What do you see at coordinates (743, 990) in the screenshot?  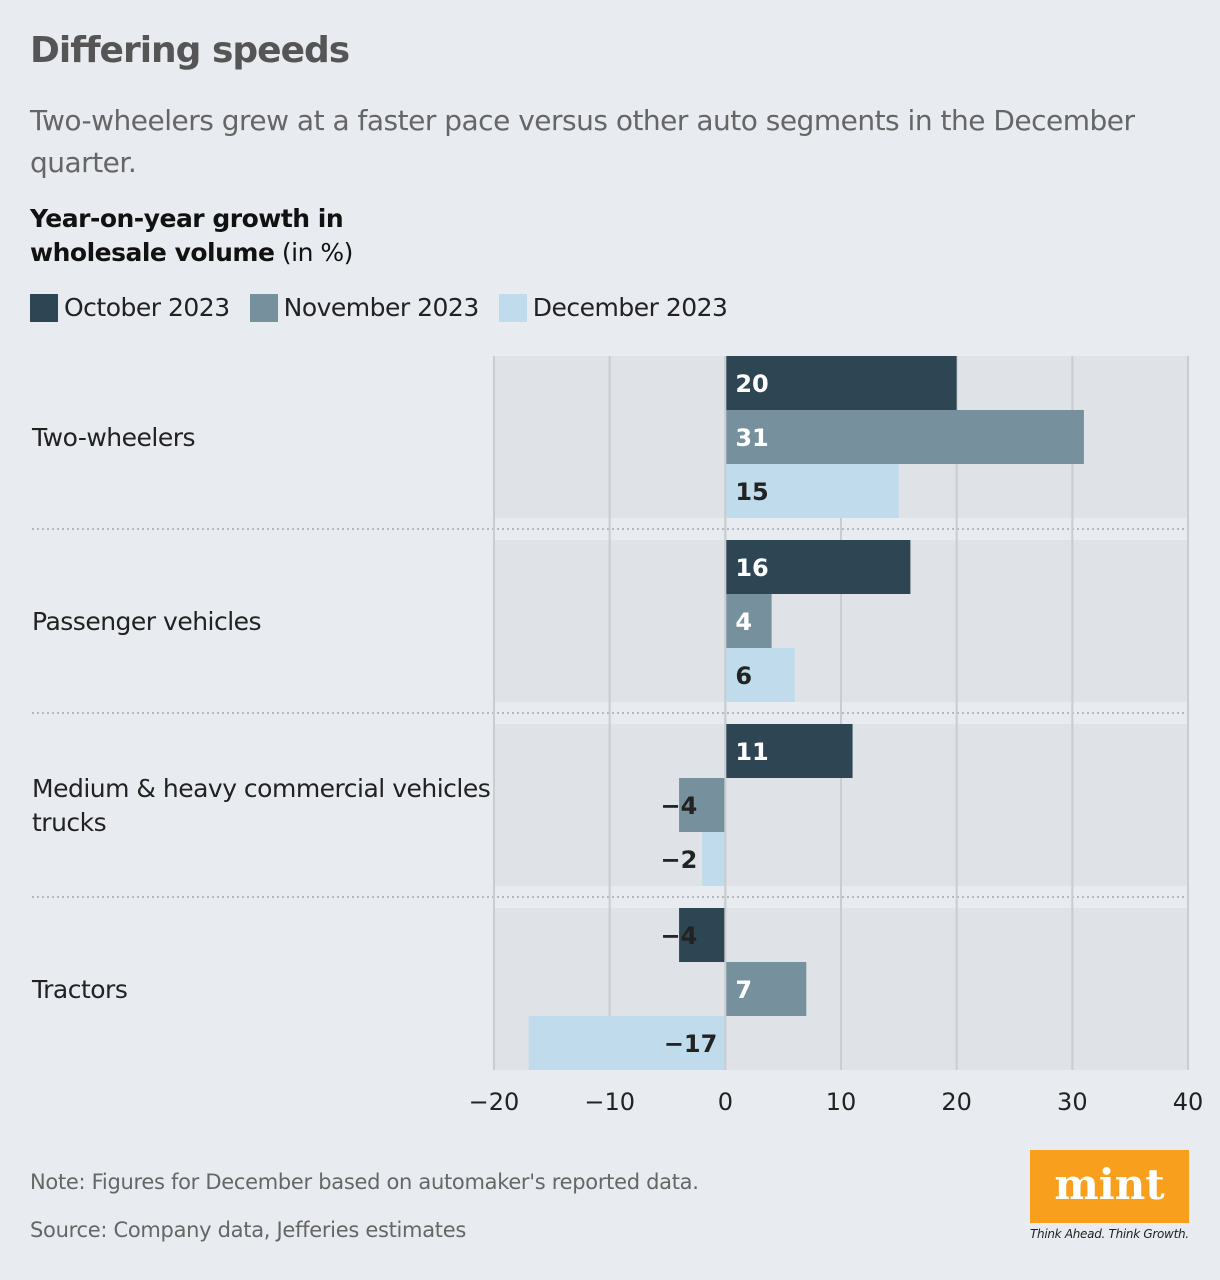 I see `data-label: 7` at bounding box center [743, 990].